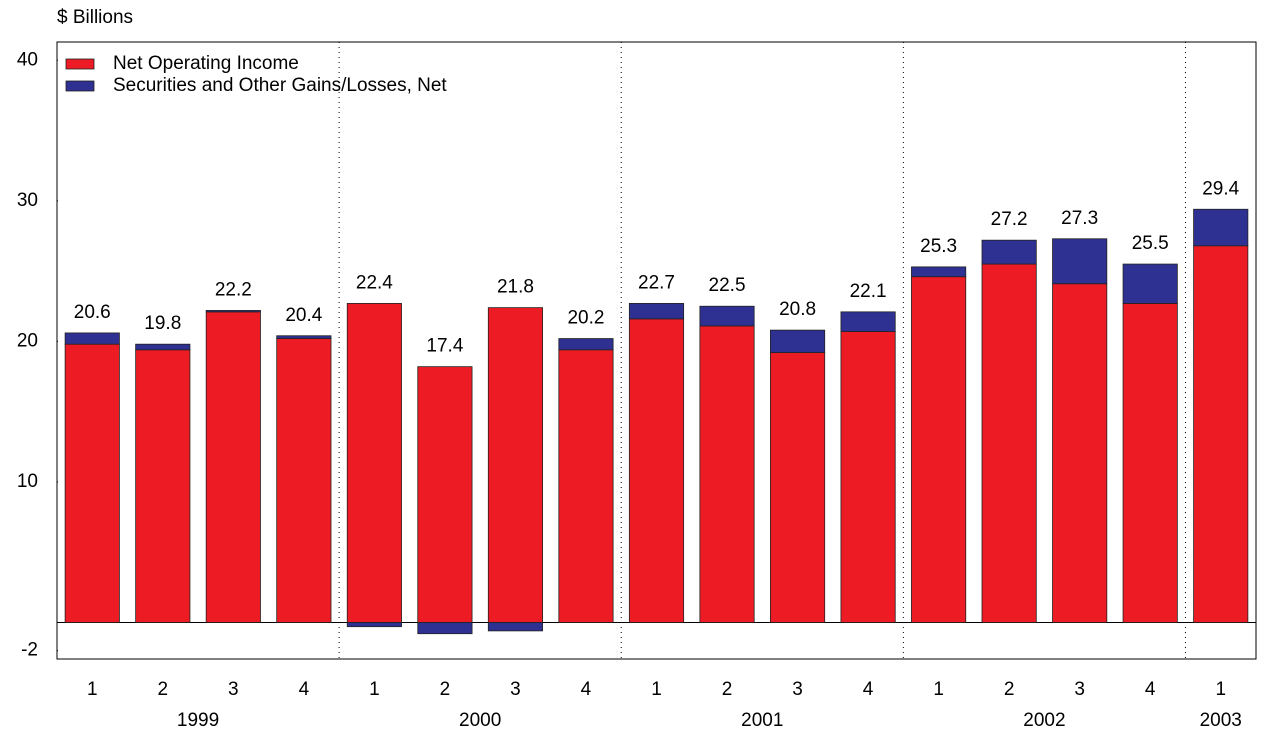 This screenshot has width=1261, height=740. What do you see at coordinates (444, 346) in the screenshot?
I see `value-label: 17.4` at bounding box center [444, 346].